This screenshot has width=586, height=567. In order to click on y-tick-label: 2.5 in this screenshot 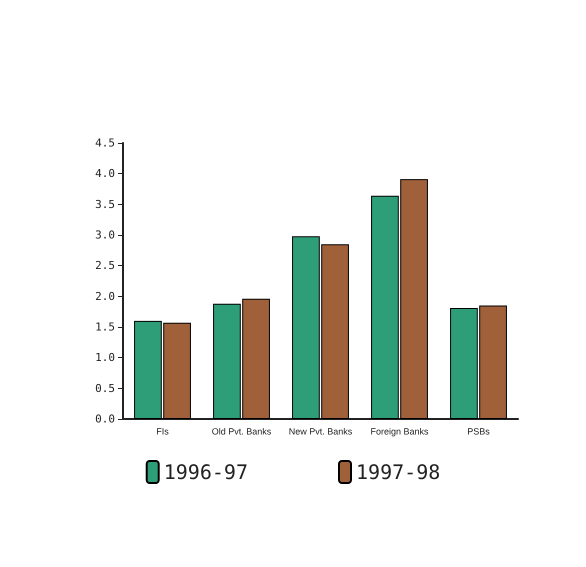, I will do `click(105, 265)`.